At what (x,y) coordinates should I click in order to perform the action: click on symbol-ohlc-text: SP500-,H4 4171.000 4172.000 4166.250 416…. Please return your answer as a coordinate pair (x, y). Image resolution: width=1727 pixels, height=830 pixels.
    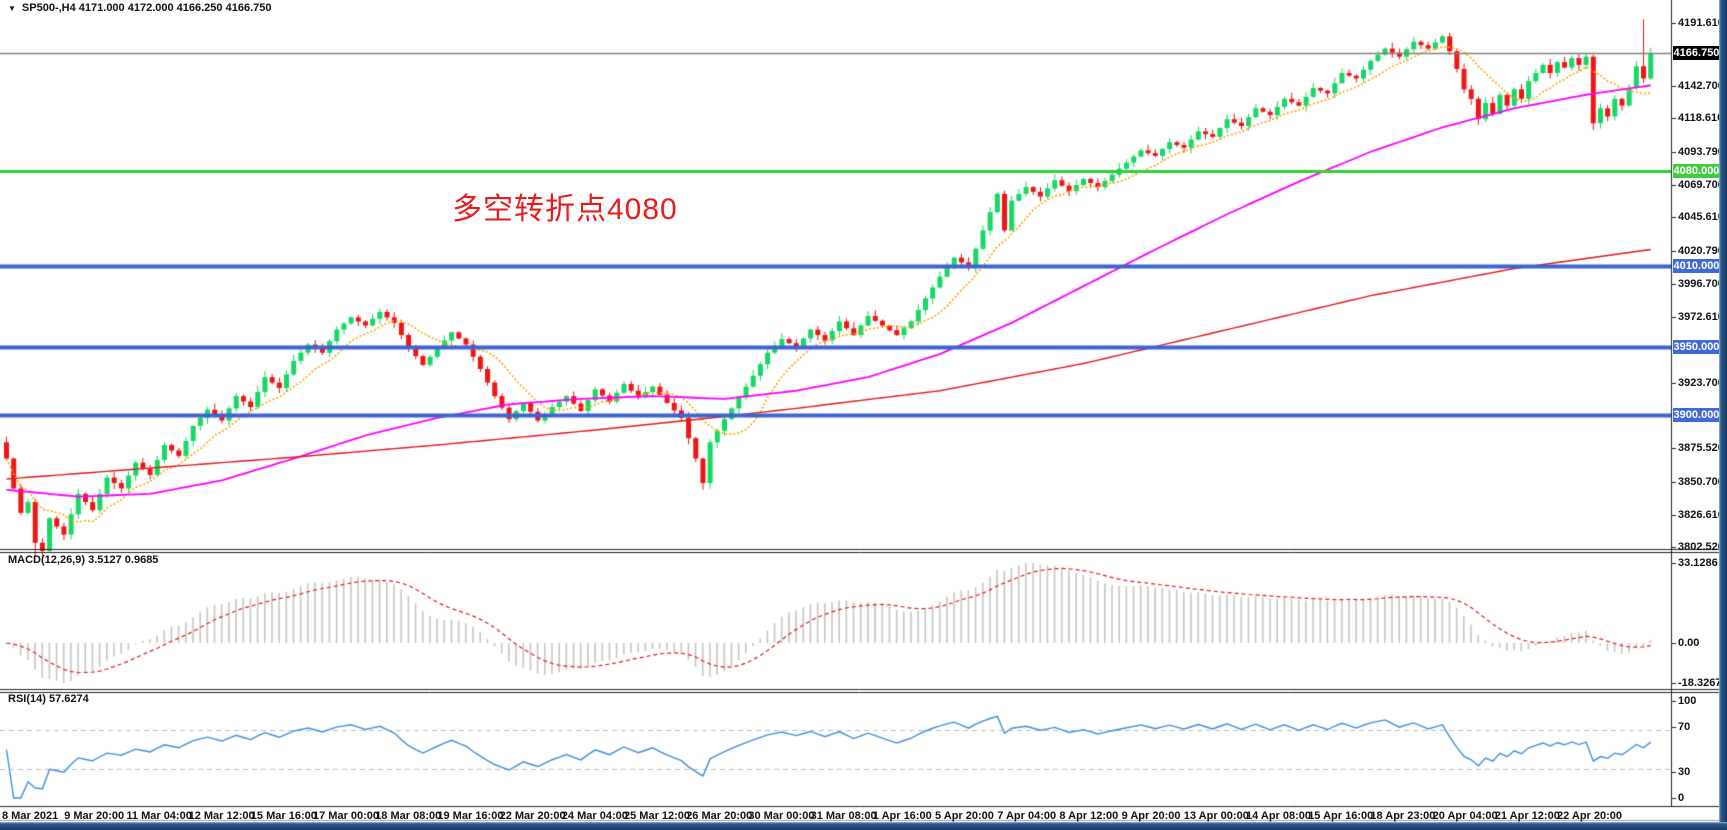
    Looking at the image, I should click on (146, 8).